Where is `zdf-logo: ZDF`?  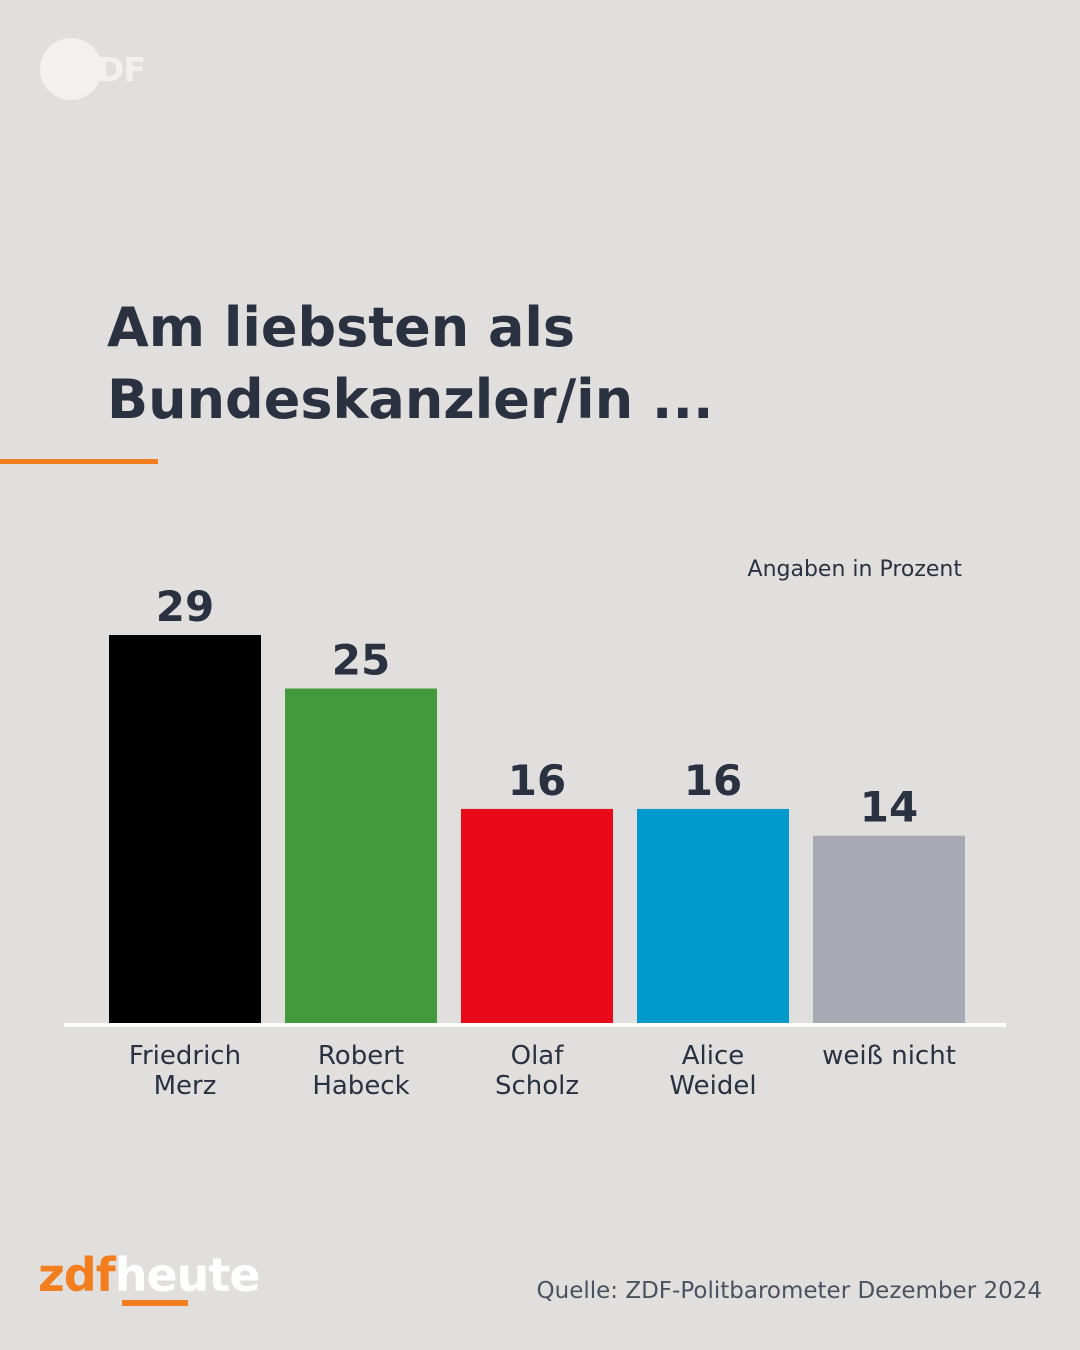 zdf-logo: ZDF is located at coordinates (100, 70).